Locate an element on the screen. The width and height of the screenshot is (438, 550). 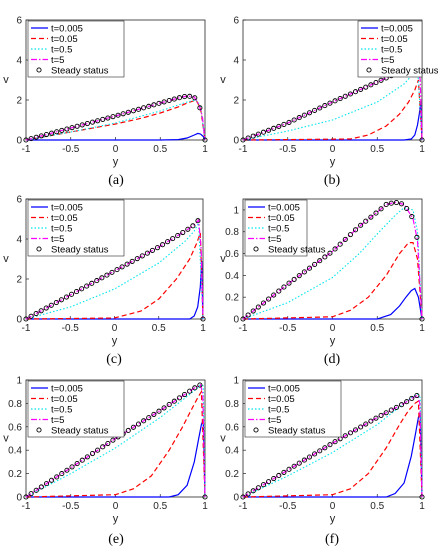
panel-caption: (c) is located at coordinates (114, 359).